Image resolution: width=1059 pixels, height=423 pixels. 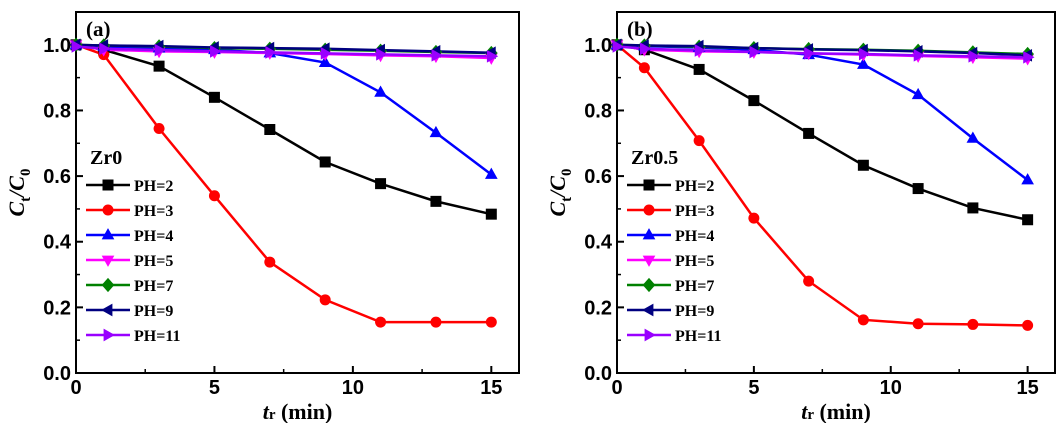 I want to click on legend-title: Zr0.5, so click(x=654, y=158).